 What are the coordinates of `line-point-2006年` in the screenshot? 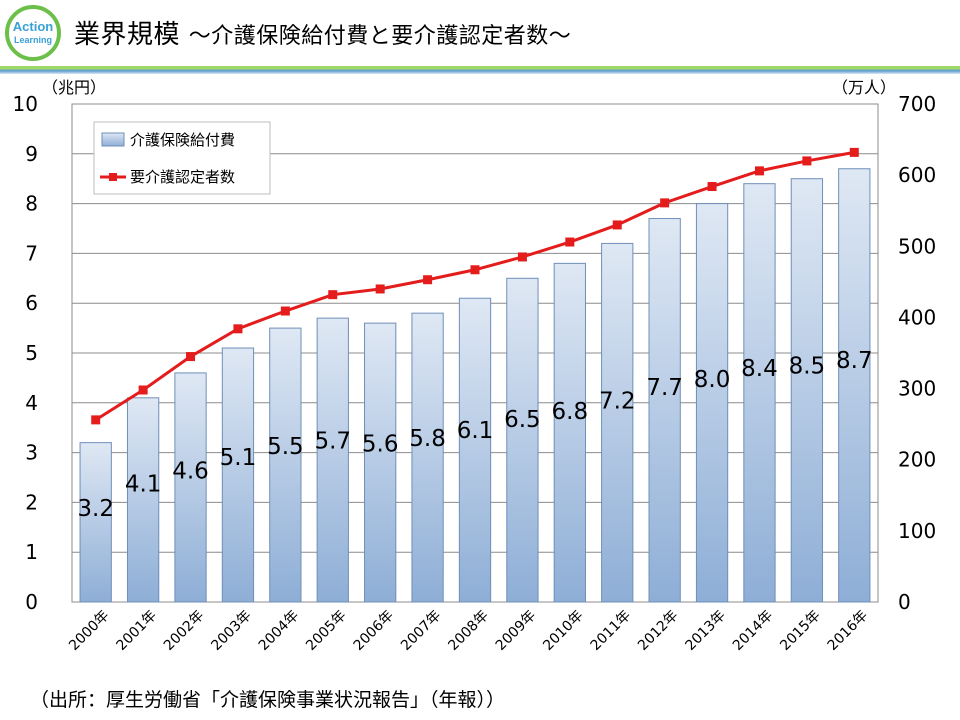 It's located at (380, 289).